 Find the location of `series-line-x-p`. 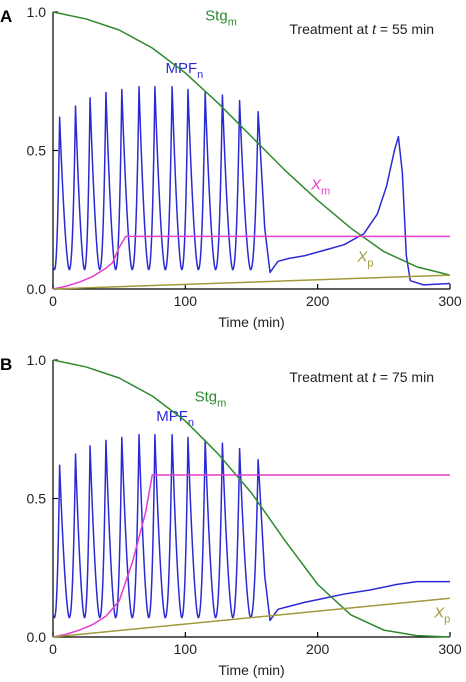

series-line-x-p is located at coordinates (251, 282).